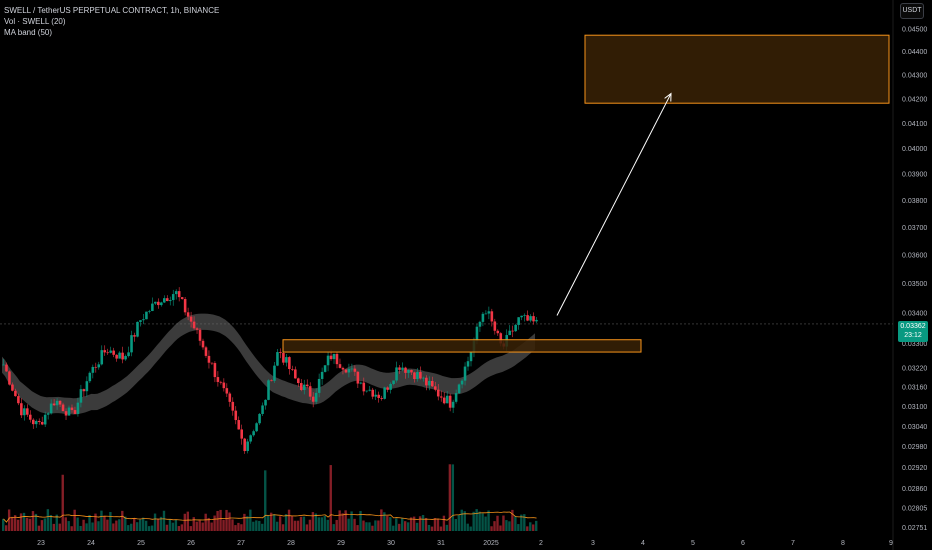 This screenshot has height=550, width=932. Describe the element at coordinates (35, 21) in the screenshot. I see `volume-indicator-label: Vol · SWELL (20)` at that location.